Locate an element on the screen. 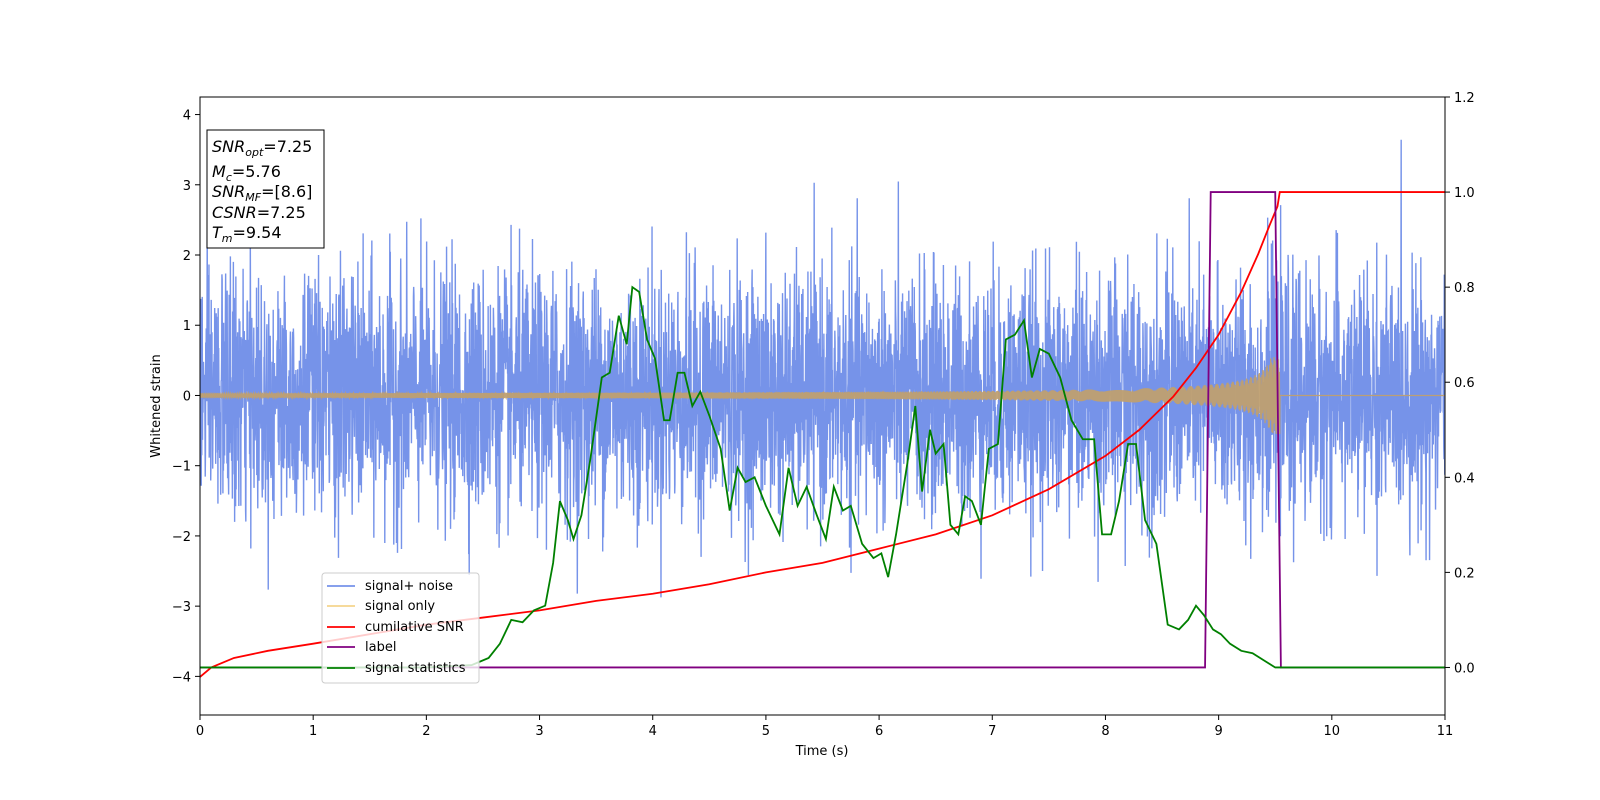 This screenshot has width=1600, height=800. x-tick-label: 9 is located at coordinates (1218, 731).